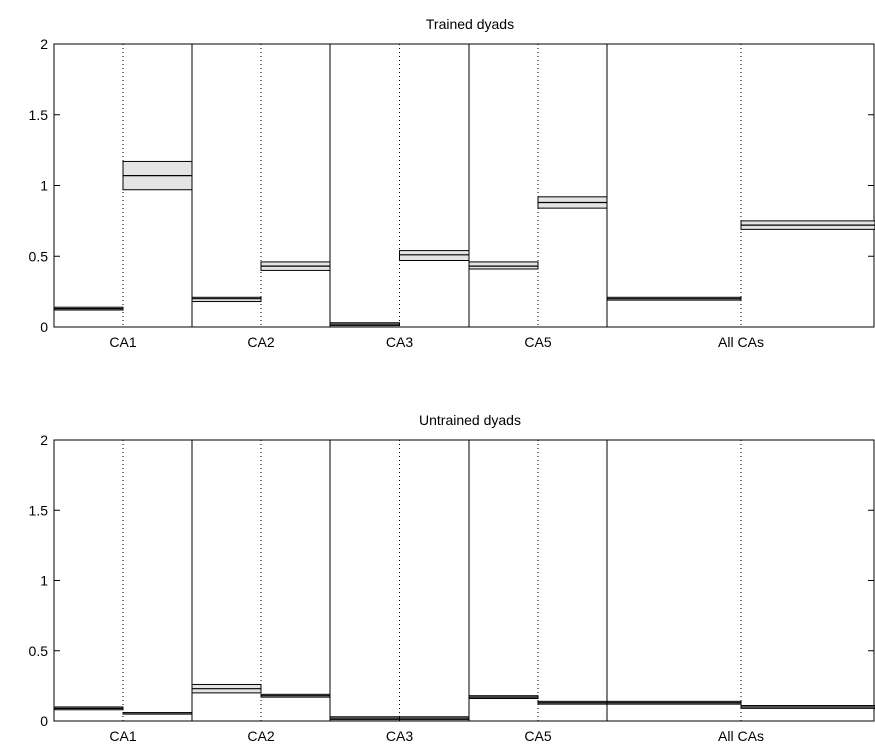 Image resolution: width=875 pixels, height=751 pixels. What do you see at coordinates (503, 265) in the screenshot?
I see `trained-band-ca5-s1` at bounding box center [503, 265].